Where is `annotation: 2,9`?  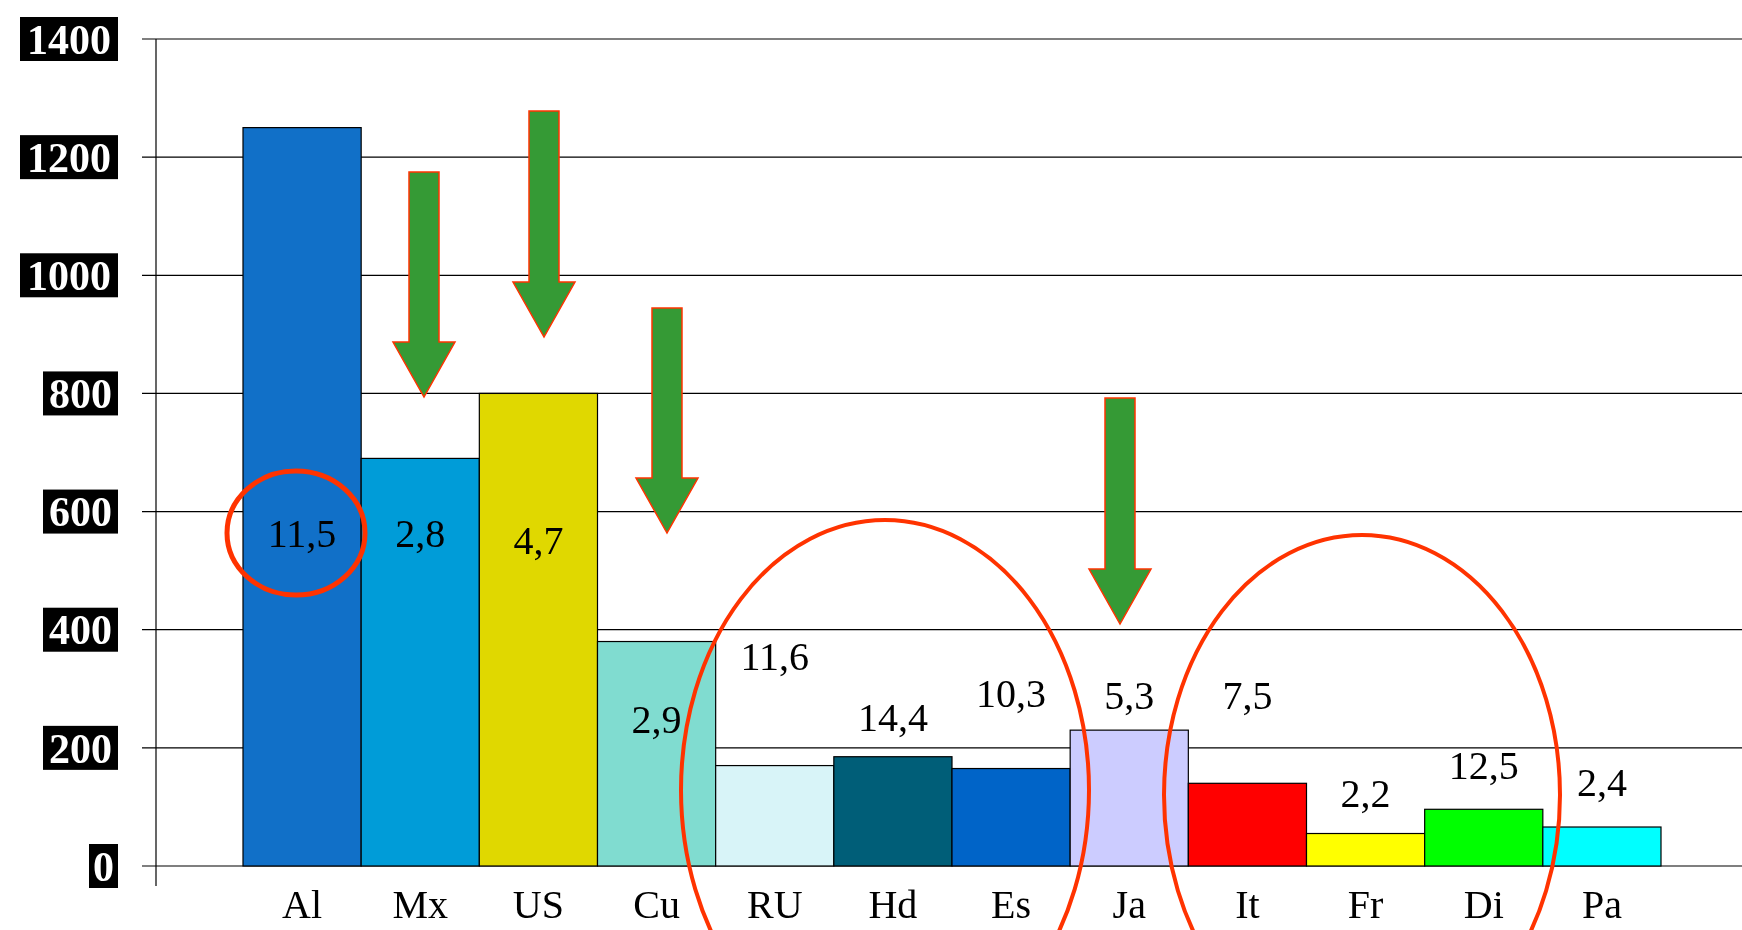 annotation: 2,9 is located at coordinates (656, 719).